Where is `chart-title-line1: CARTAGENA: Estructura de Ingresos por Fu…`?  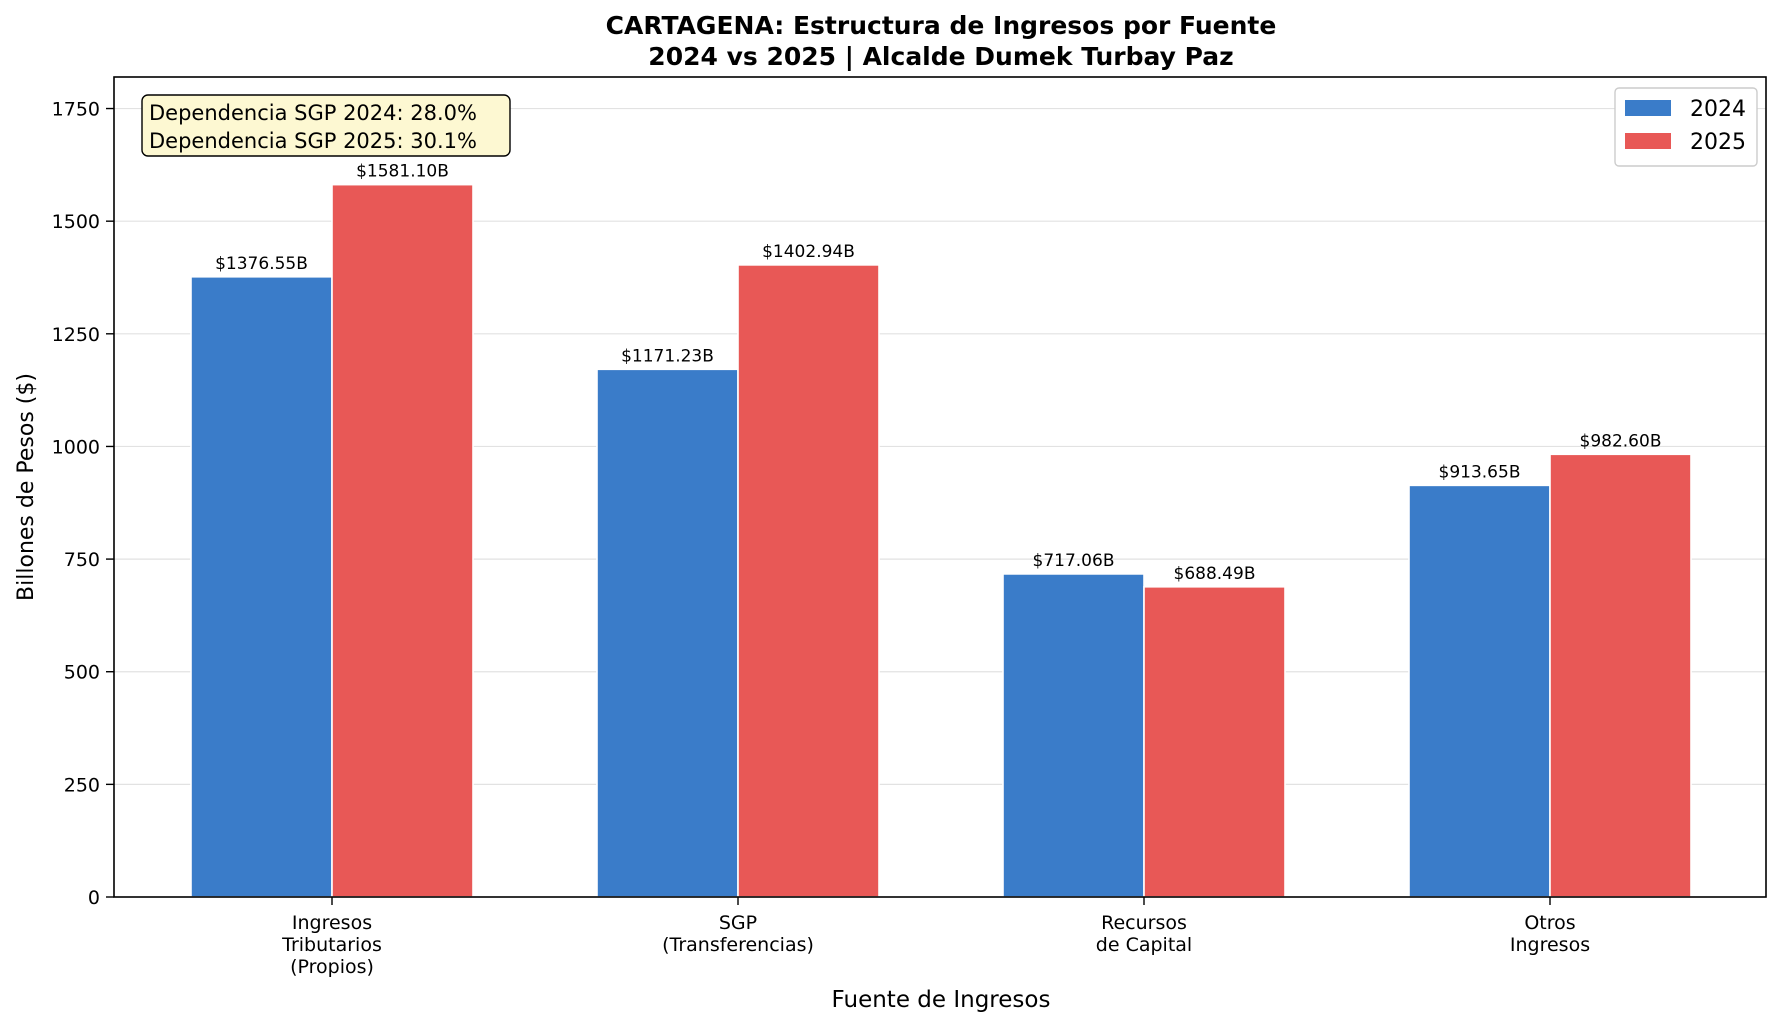 chart-title-line1: CARTAGENA: Estructura de Ingresos por Fu… is located at coordinates (941, 25).